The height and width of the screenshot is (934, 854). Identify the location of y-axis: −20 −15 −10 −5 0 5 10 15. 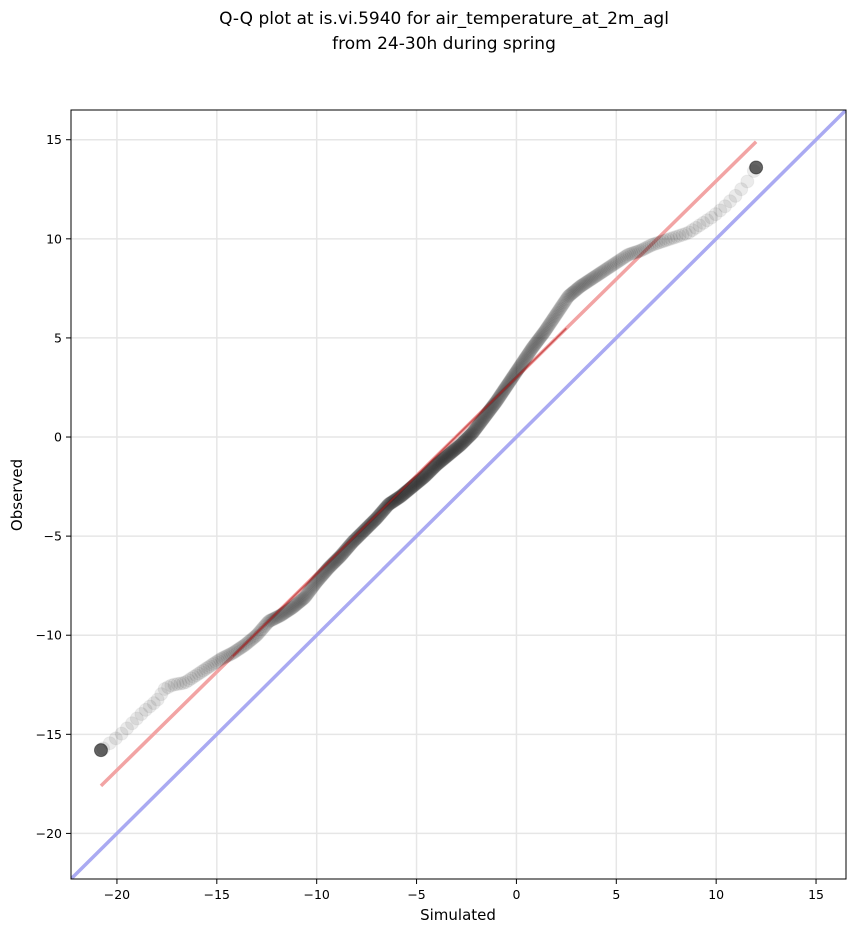
(53, 486).